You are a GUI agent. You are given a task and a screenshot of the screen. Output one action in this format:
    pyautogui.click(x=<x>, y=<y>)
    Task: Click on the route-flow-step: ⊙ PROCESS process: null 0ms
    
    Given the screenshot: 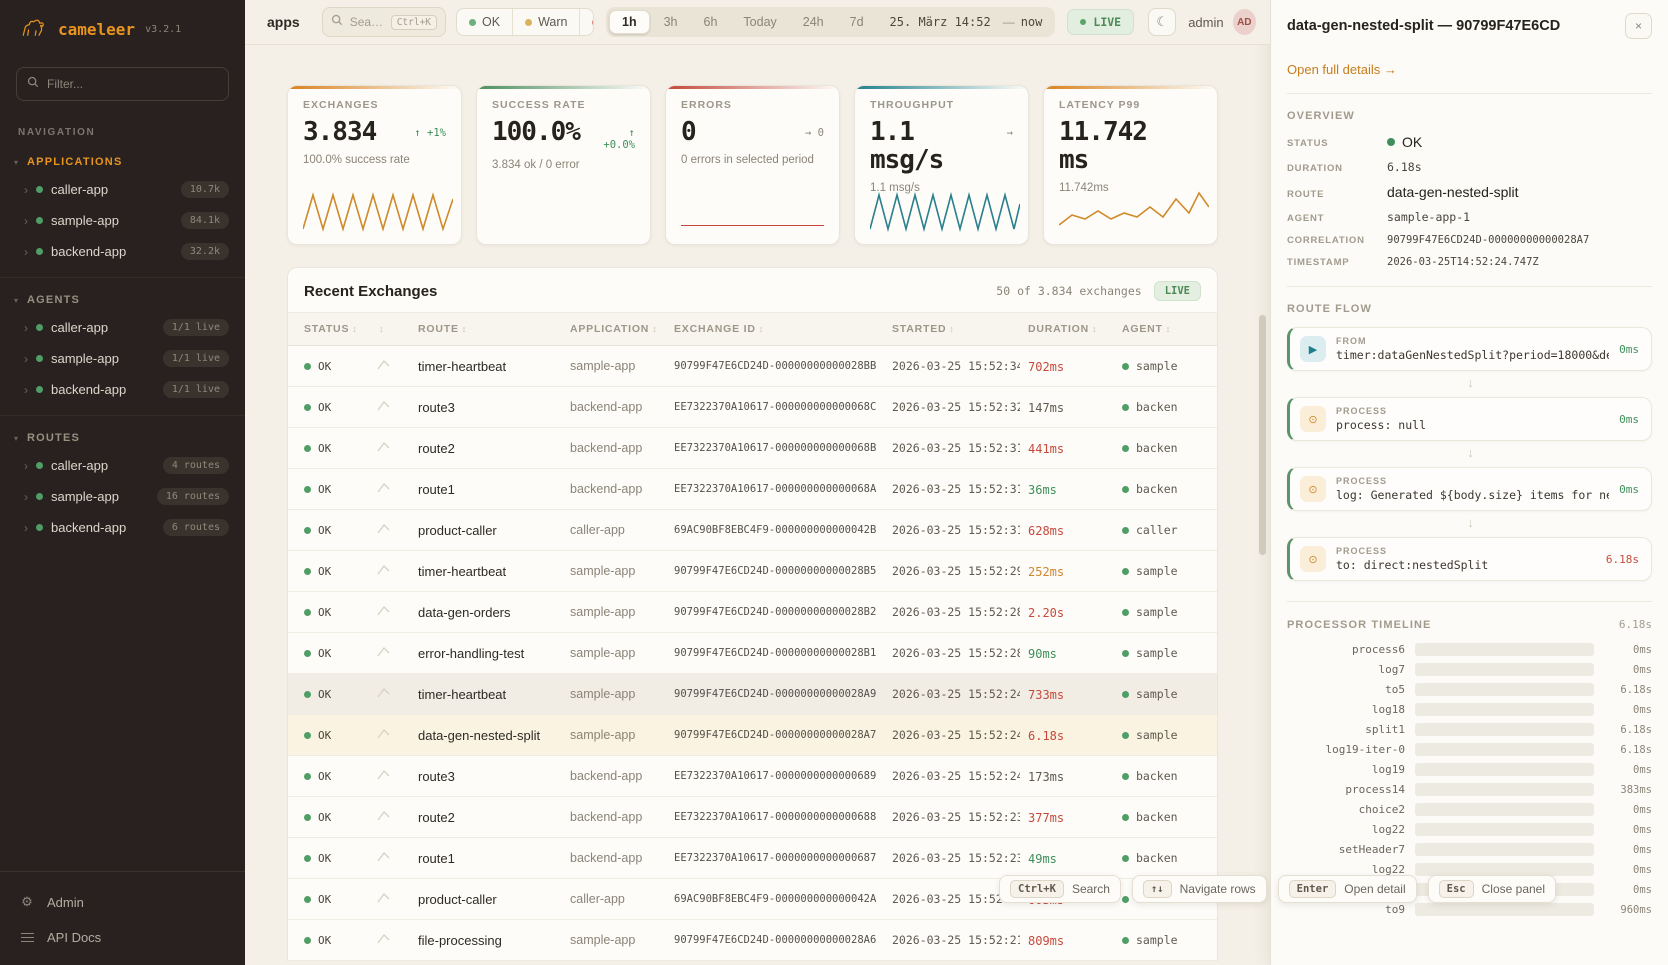 What is the action you would take?
    pyautogui.click(x=1469, y=419)
    